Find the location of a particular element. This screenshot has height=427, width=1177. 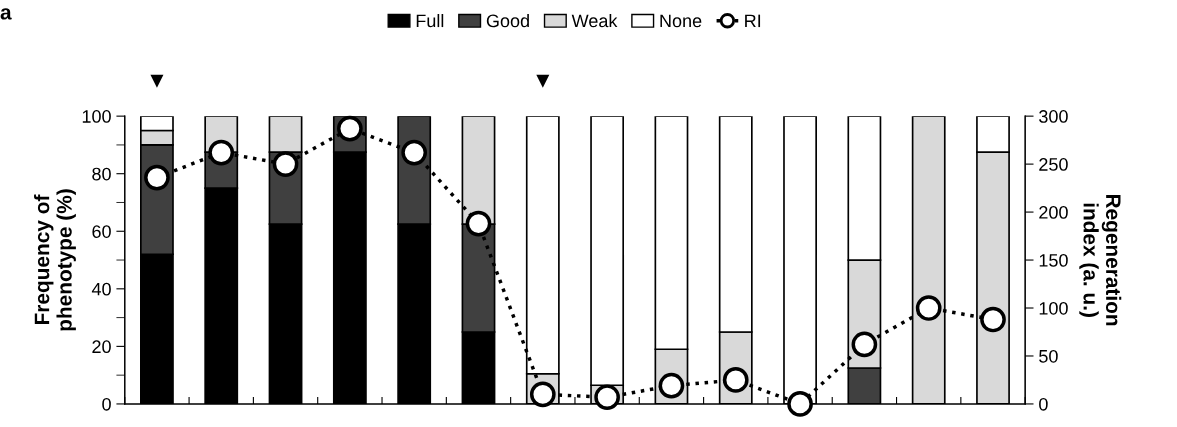

y-tick-label: 60 is located at coordinates (101, 231).